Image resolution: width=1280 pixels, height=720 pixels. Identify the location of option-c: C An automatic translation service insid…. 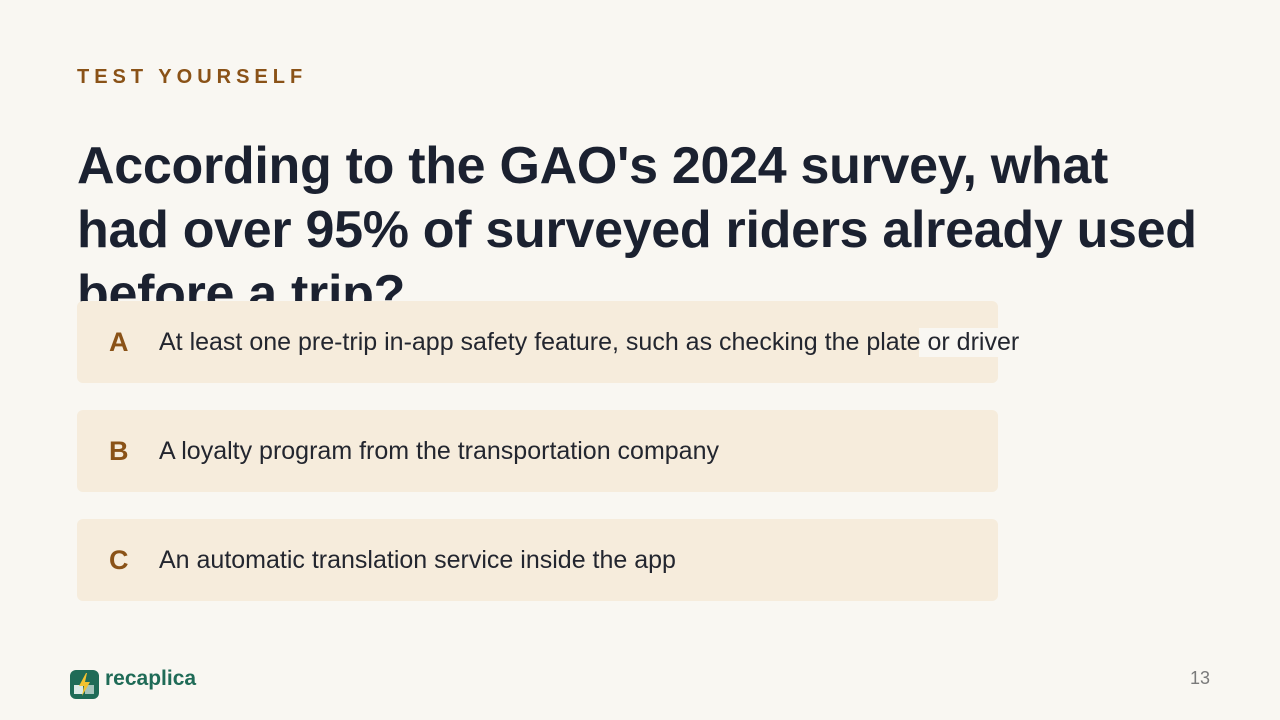
(537, 560).